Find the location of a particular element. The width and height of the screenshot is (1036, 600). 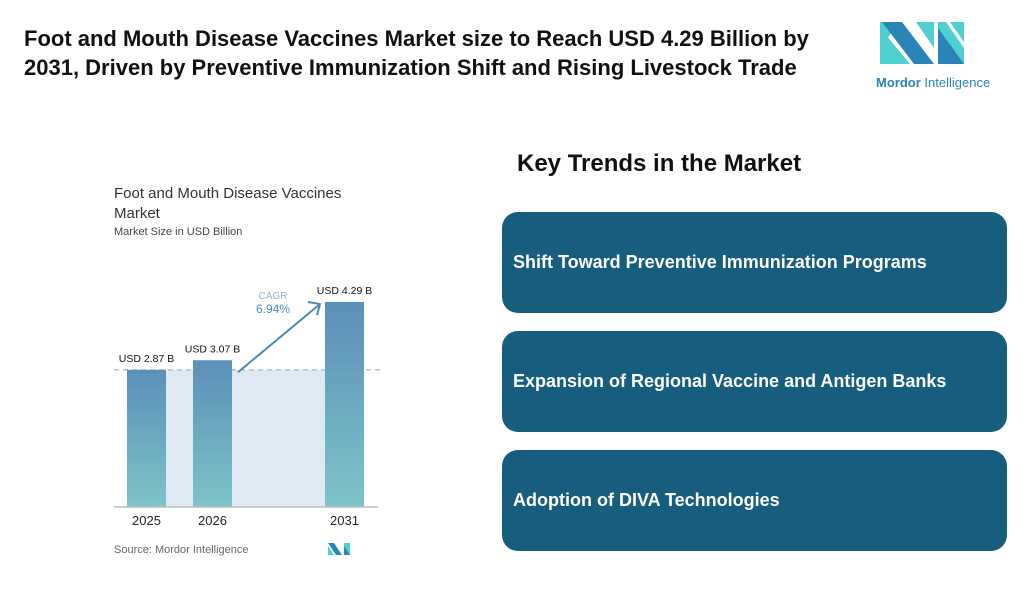

source-logo-icon is located at coordinates (339, 549).